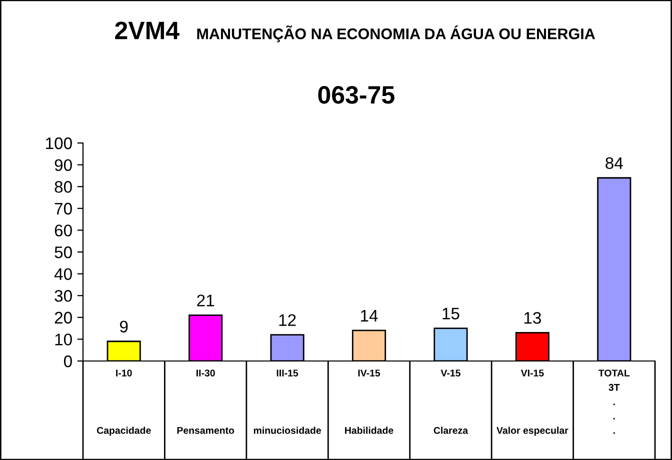  Describe the element at coordinates (205, 300) in the screenshot. I see `data-label: 21` at that location.